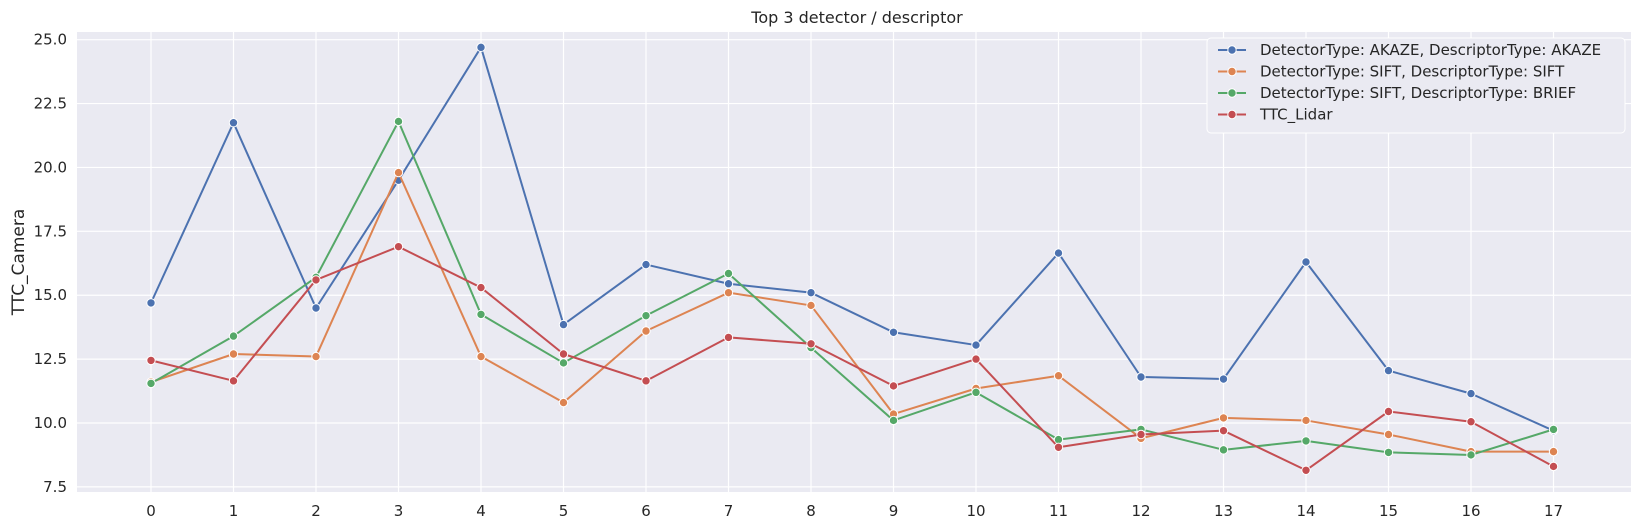 Image resolution: width=1640 pixels, height=532 pixels. Describe the element at coordinates (1223, 511) in the screenshot. I see `x-tick-label: 13` at that location.